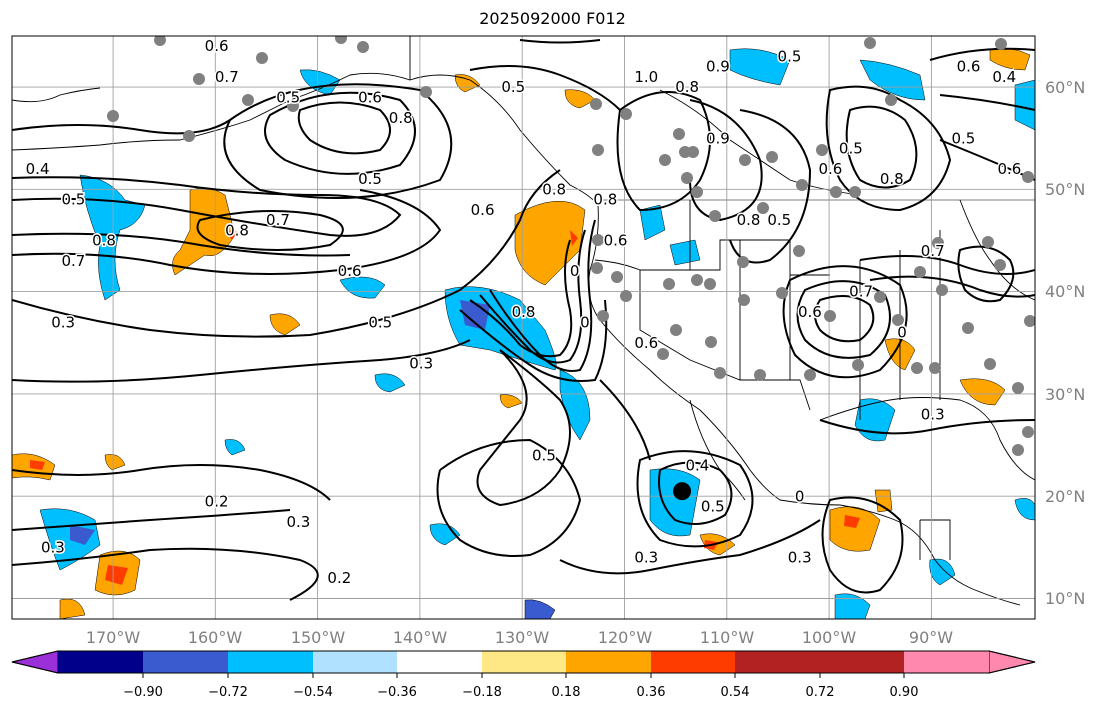 The width and height of the screenshot is (1105, 712). What do you see at coordinates (735, 692) in the screenshot?
I see `colorbar-tick-label: 0.54` at bounding box center [735, 692].